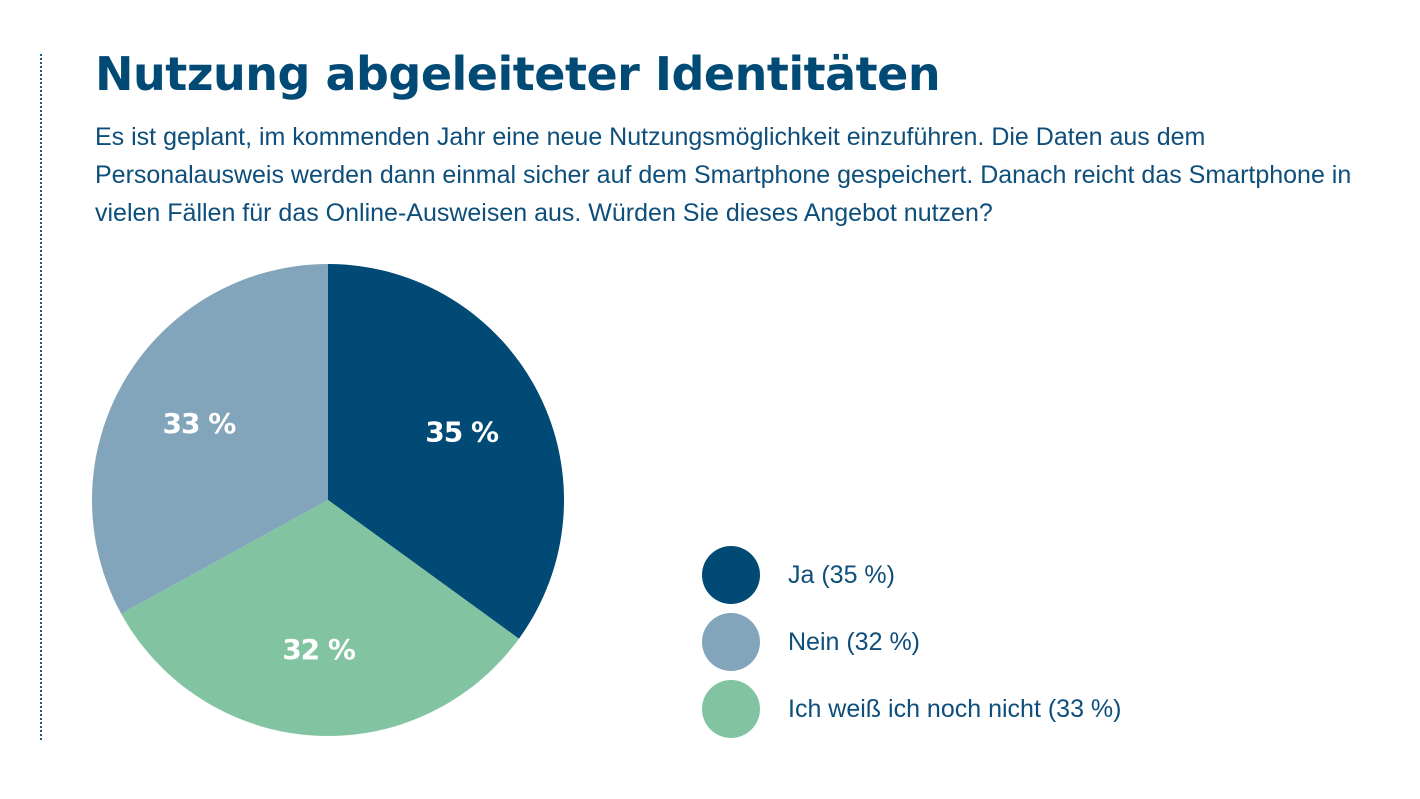  I want to click on legend-swatch-weiss-nicht, so click(731, 709).